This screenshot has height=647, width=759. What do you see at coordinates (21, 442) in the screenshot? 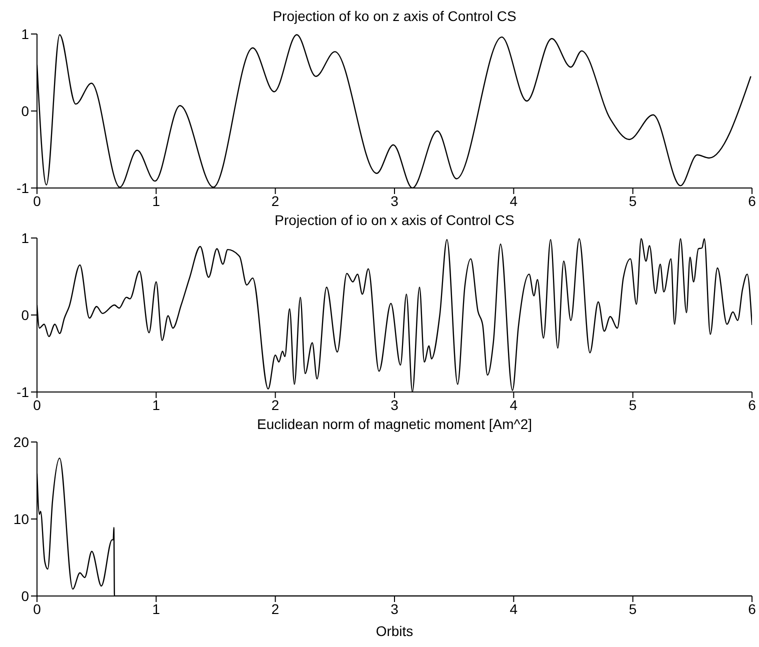
I see `y-tick-label: 20` at bounding box center [21, 442].